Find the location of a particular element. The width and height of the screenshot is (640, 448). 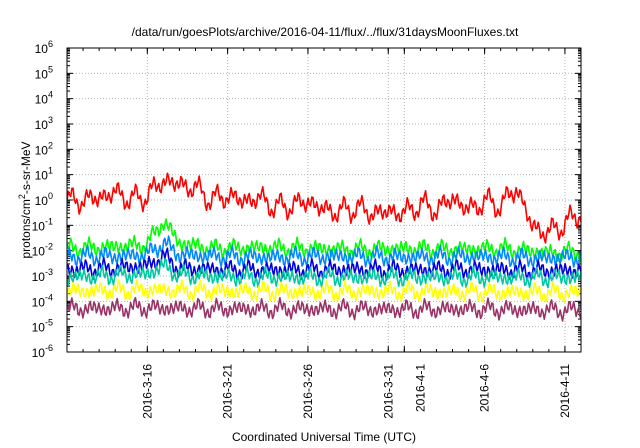

x-tick-label: 2016-4-11 is located at coordinates (565, 391).